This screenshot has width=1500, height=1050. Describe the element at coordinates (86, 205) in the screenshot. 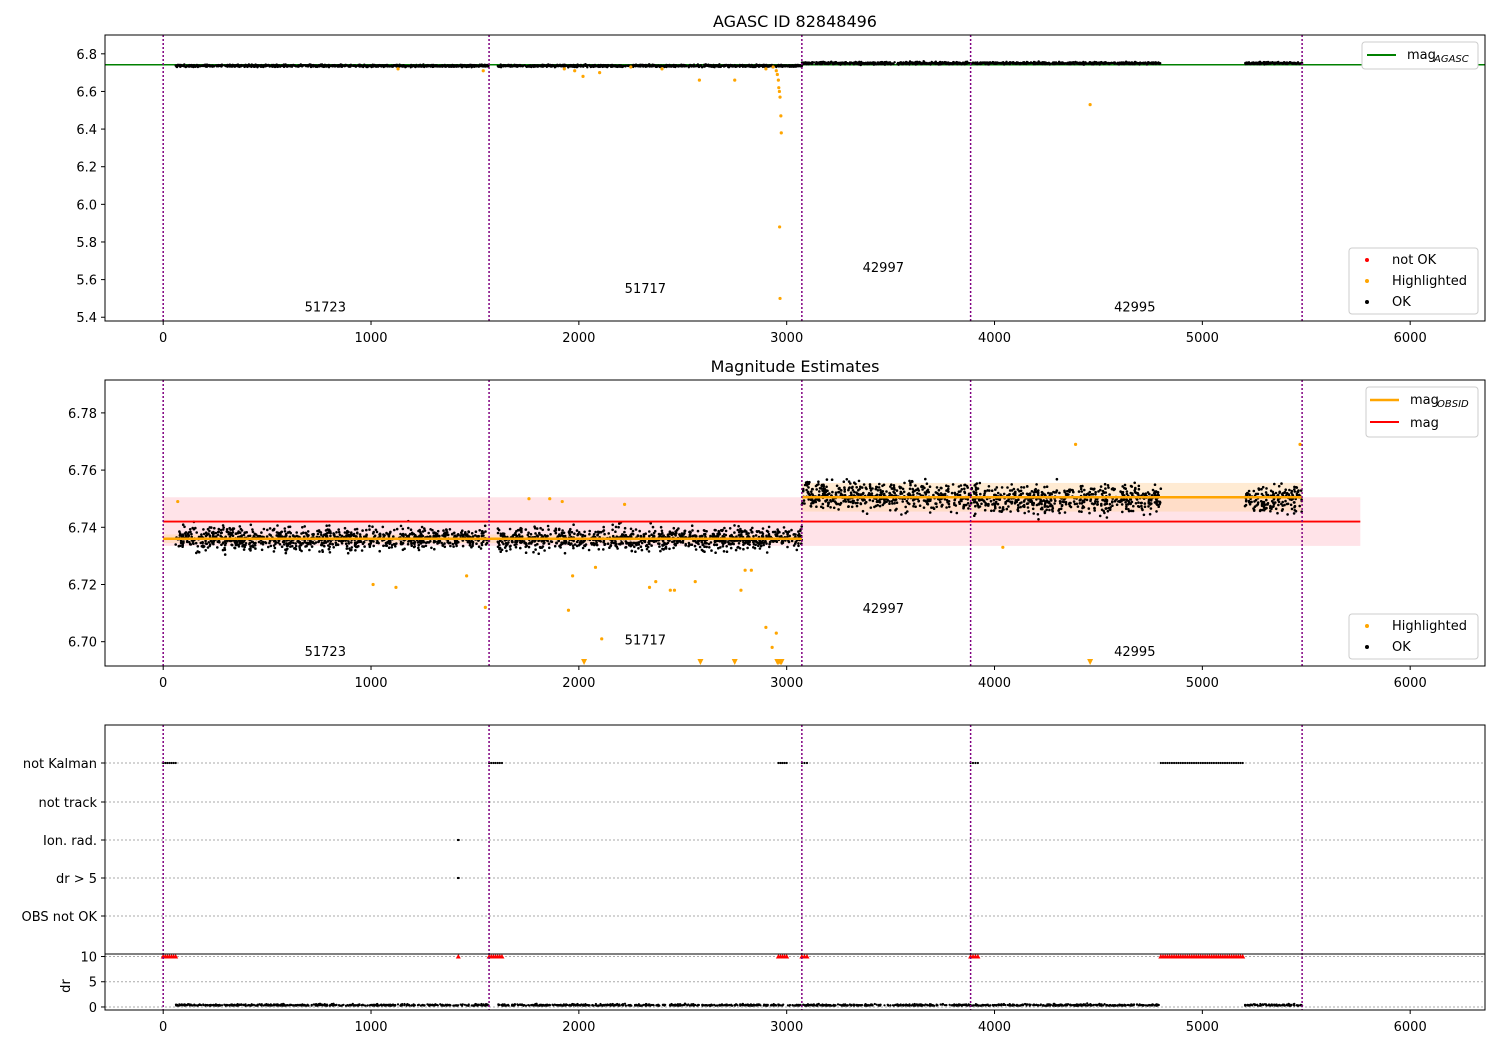

I see `chart1-y-tick-label: 6.0` at that location.